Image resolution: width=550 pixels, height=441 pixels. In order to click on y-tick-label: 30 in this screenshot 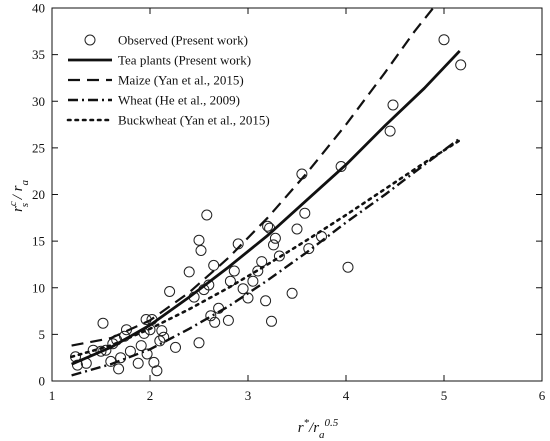, I will do `click(38, 101)`.